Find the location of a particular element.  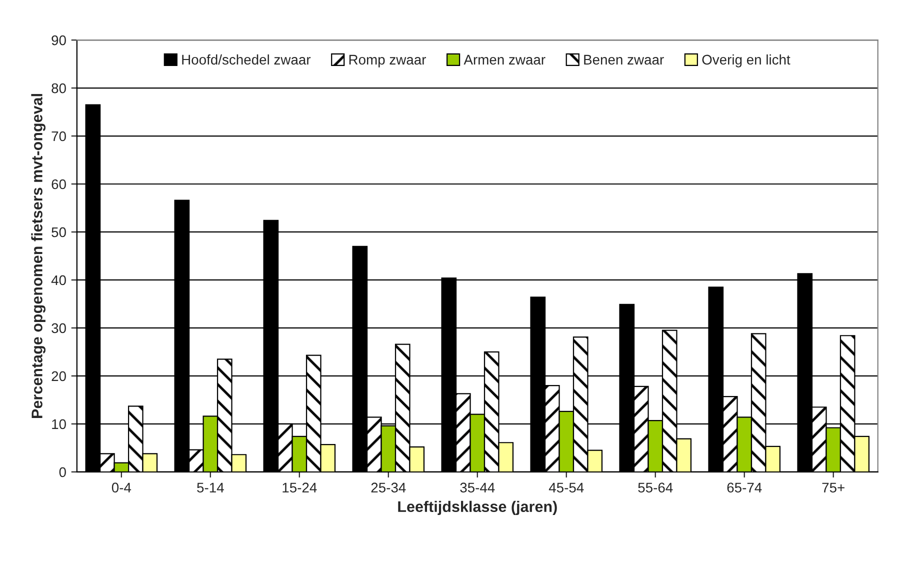

x-tick-label: 15-24 is located at coordinates (299, 487).